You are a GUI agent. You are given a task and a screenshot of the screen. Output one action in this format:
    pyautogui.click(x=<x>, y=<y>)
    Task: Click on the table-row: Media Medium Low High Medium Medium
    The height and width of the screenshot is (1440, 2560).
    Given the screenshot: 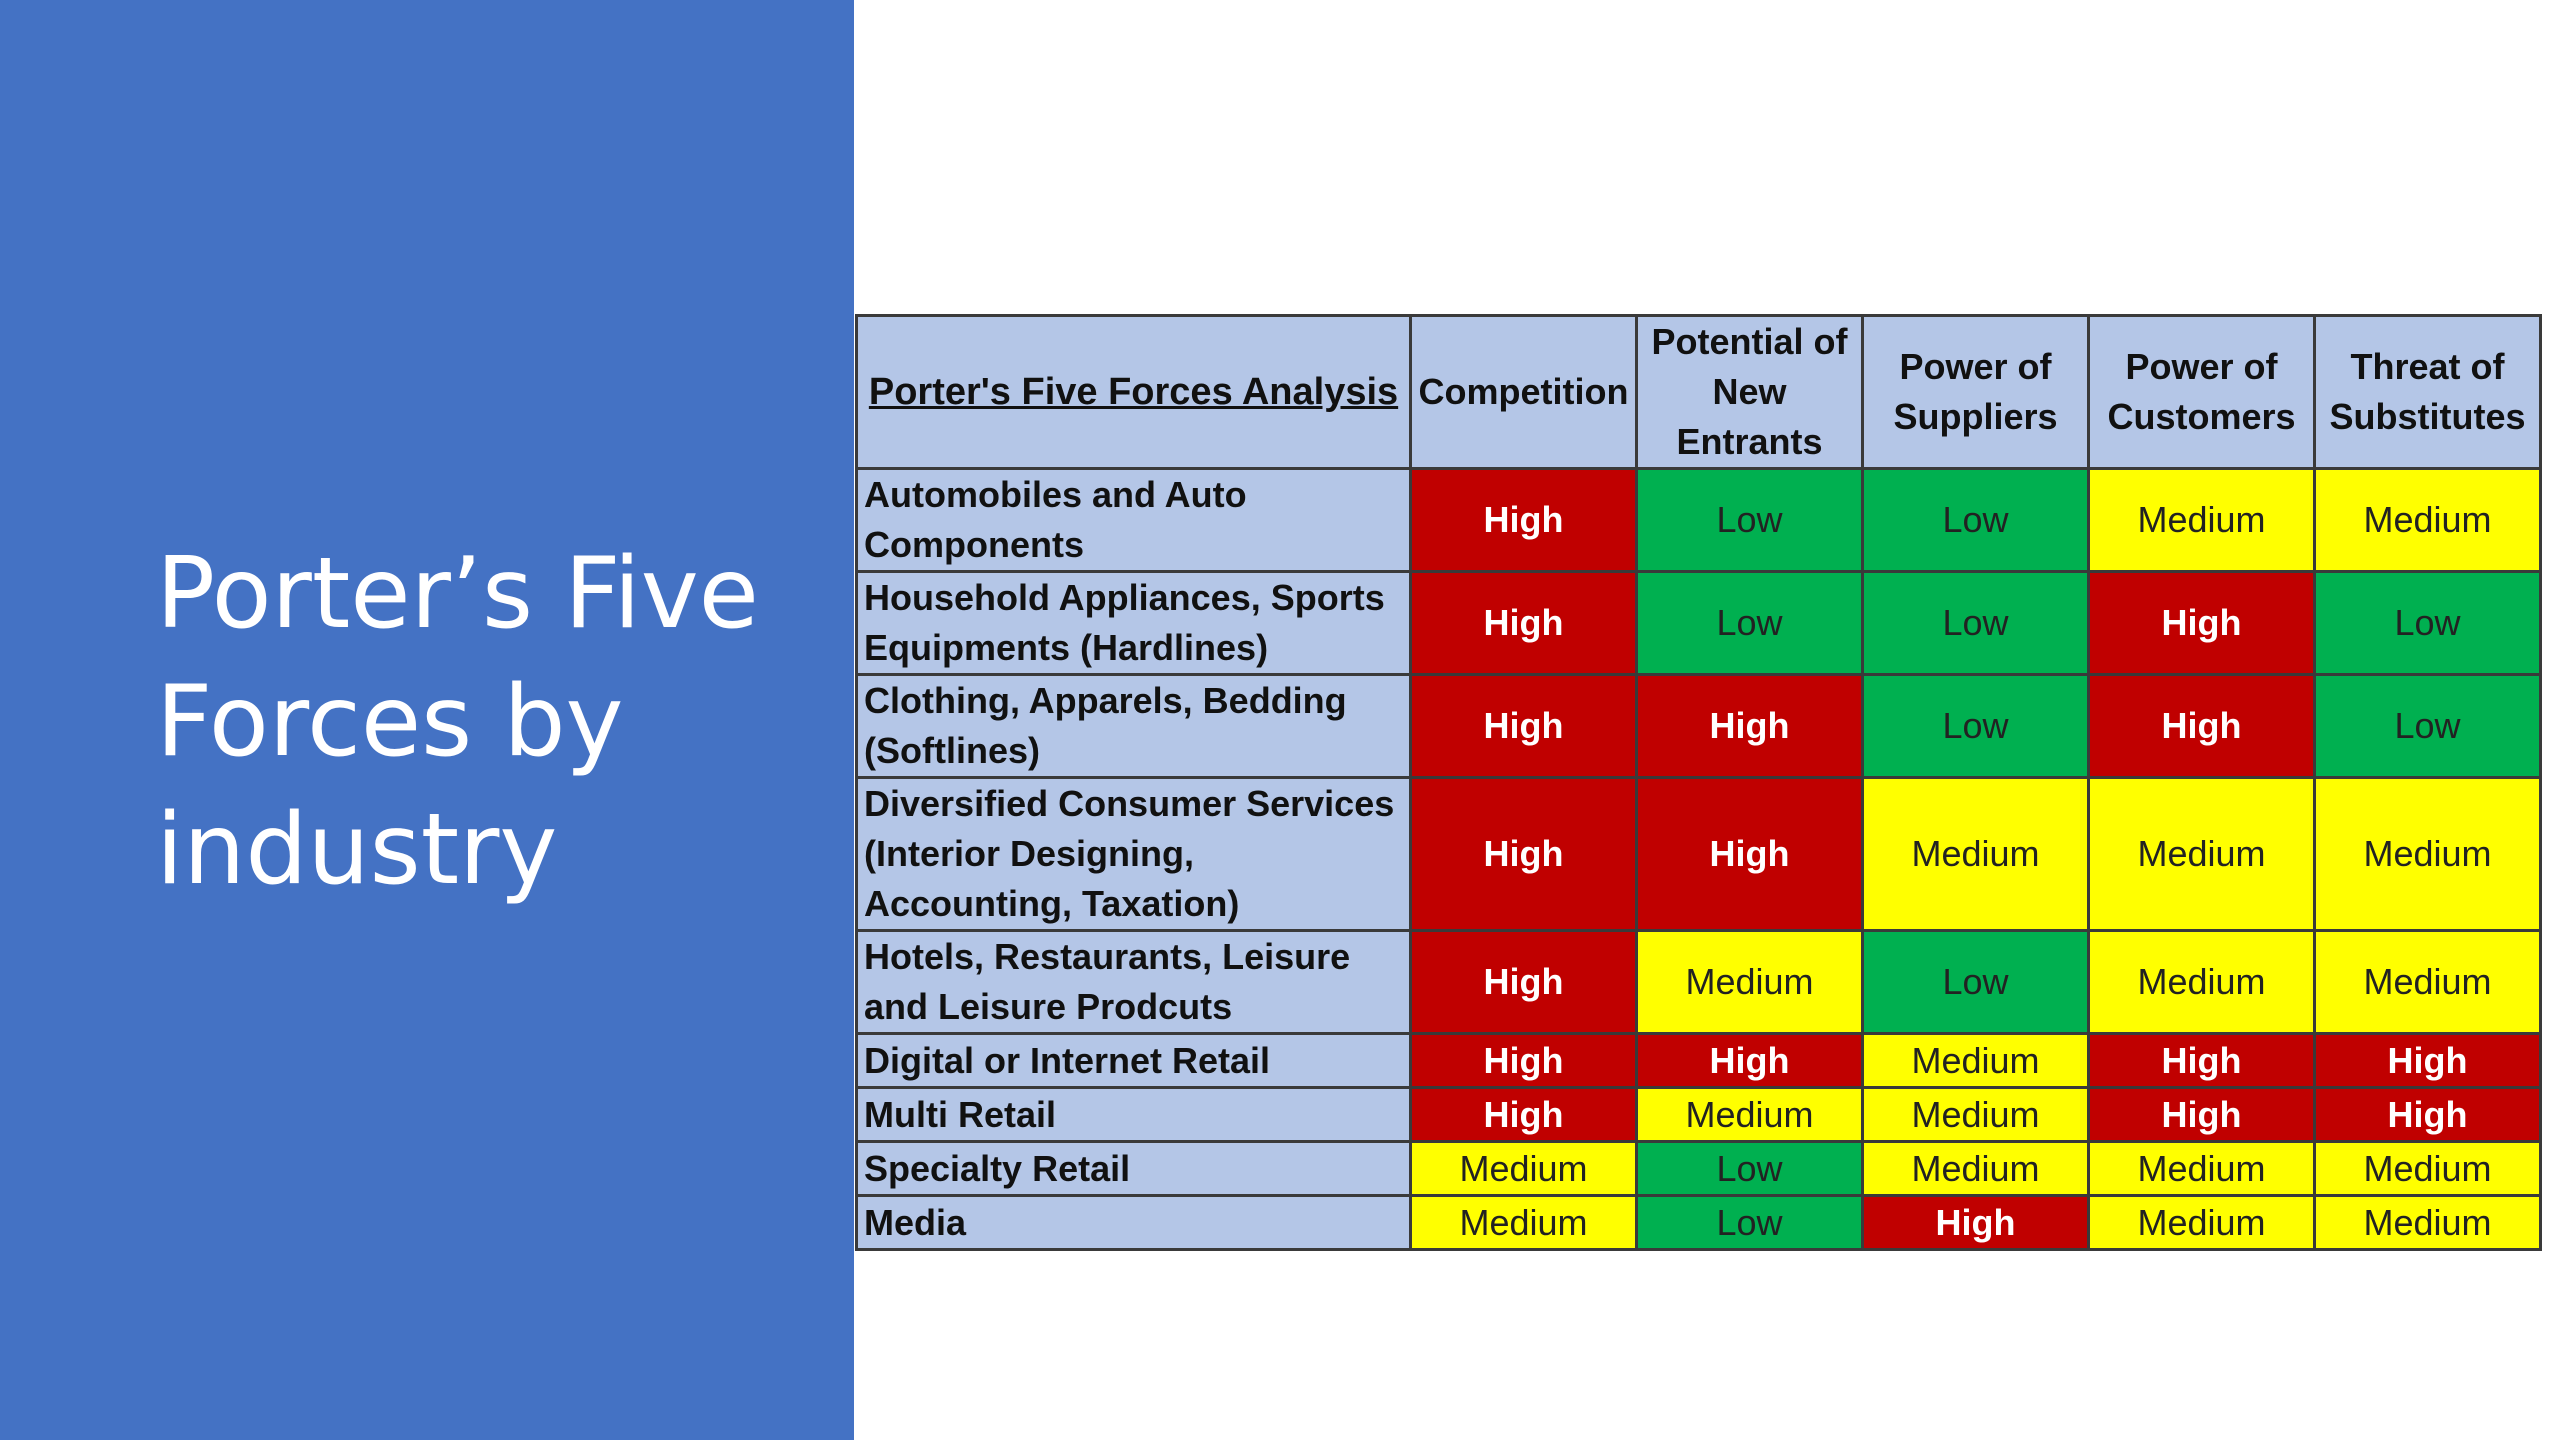 What is the action you would take?
    pyautogui.click(x=1698, y=1222)
    